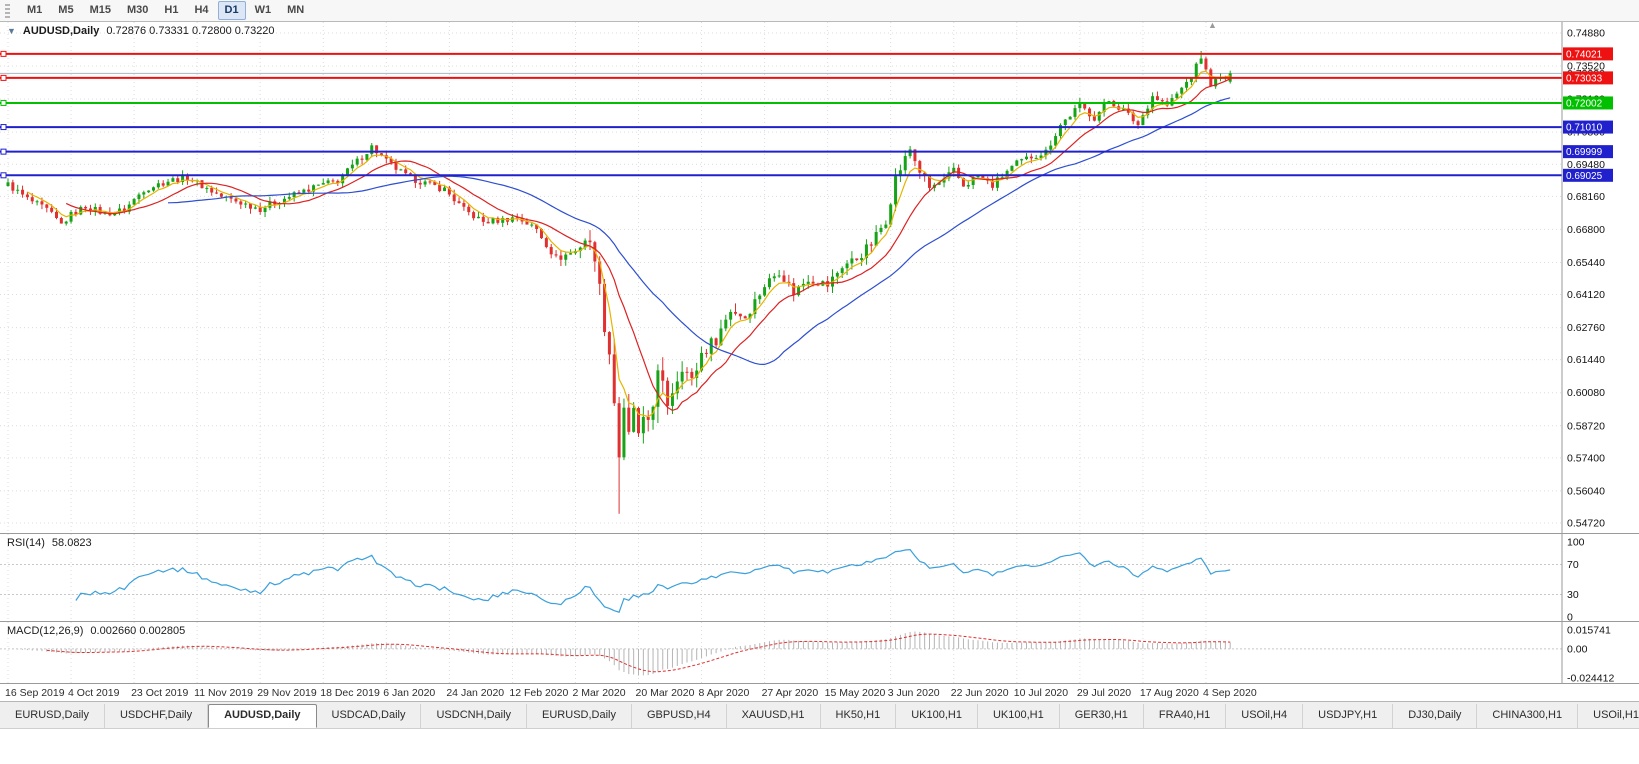 The image size is (1639, 764). I want to click on date-label: 11 Nov 2019, so click(223, 693).